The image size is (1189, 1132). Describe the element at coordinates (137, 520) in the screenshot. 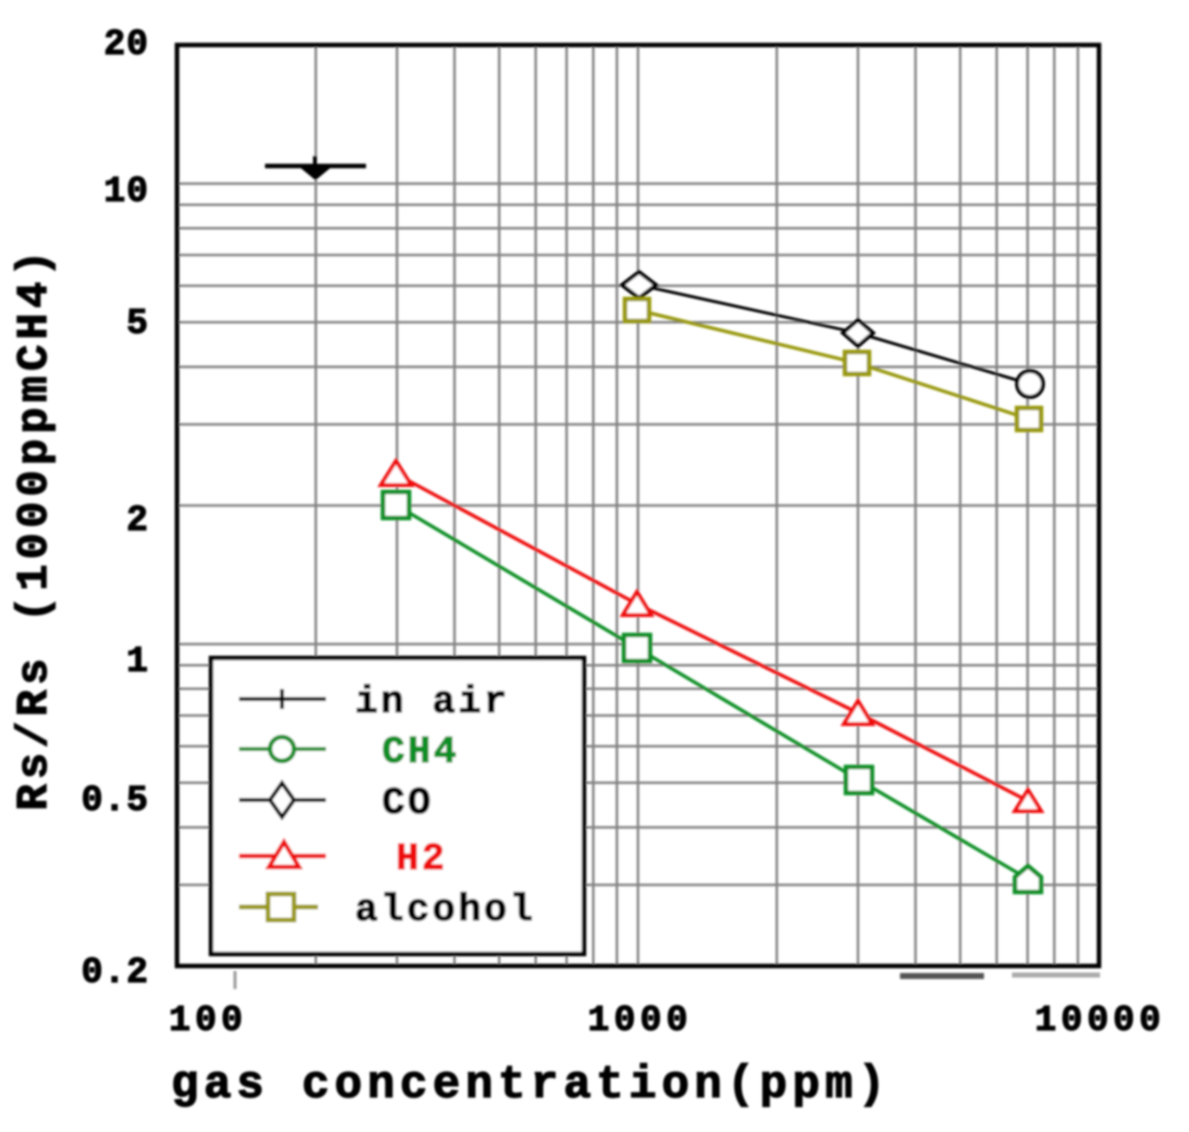

I see `svg-text: 2` at that location.